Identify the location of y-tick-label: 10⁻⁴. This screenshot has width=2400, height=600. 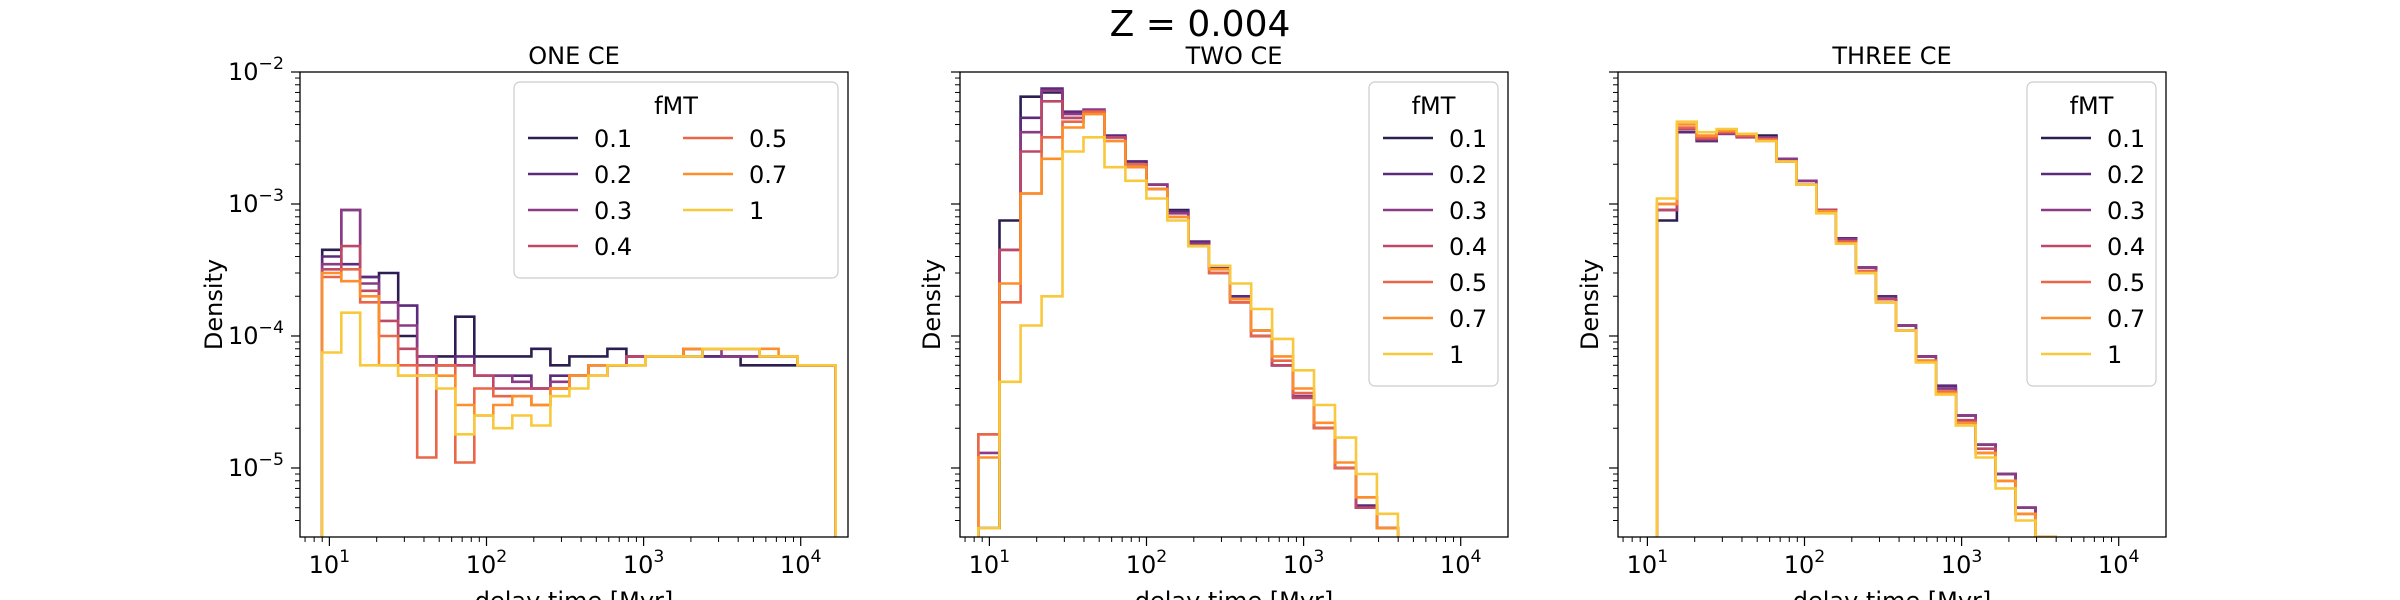
(256, 334).